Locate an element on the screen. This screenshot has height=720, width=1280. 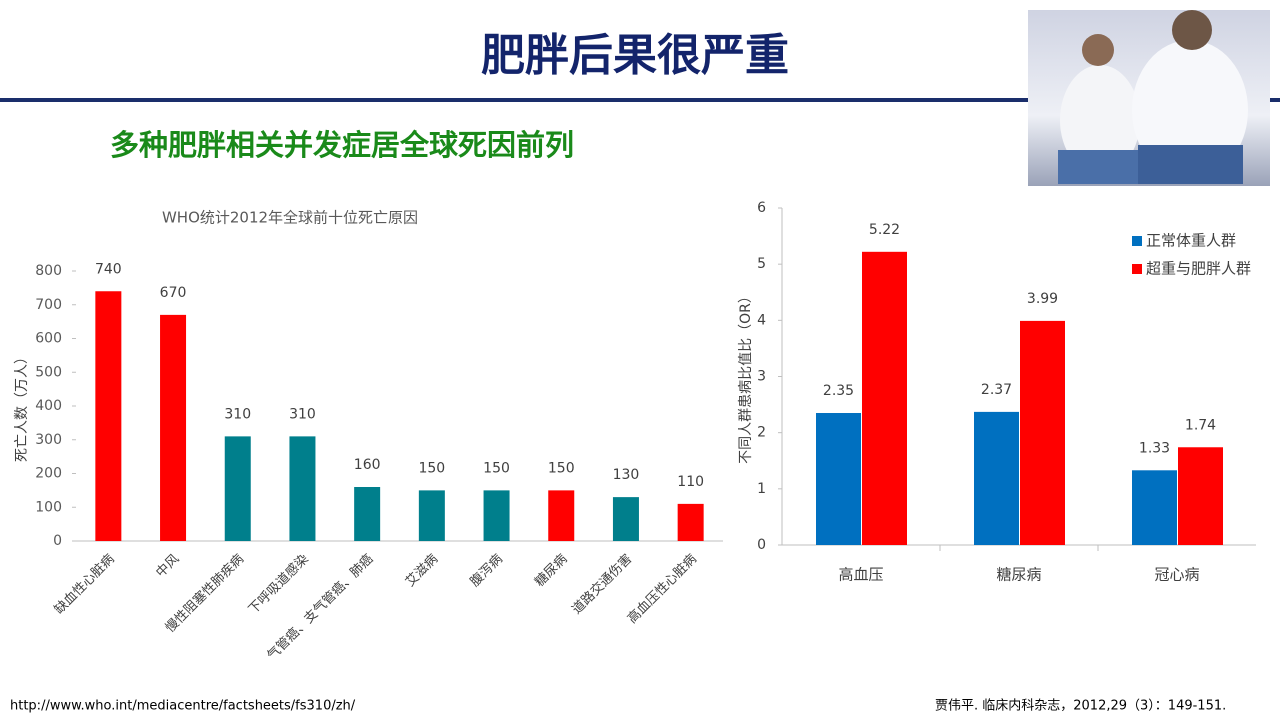
y-tick-label: 800 is located at coordinates (48, 271).